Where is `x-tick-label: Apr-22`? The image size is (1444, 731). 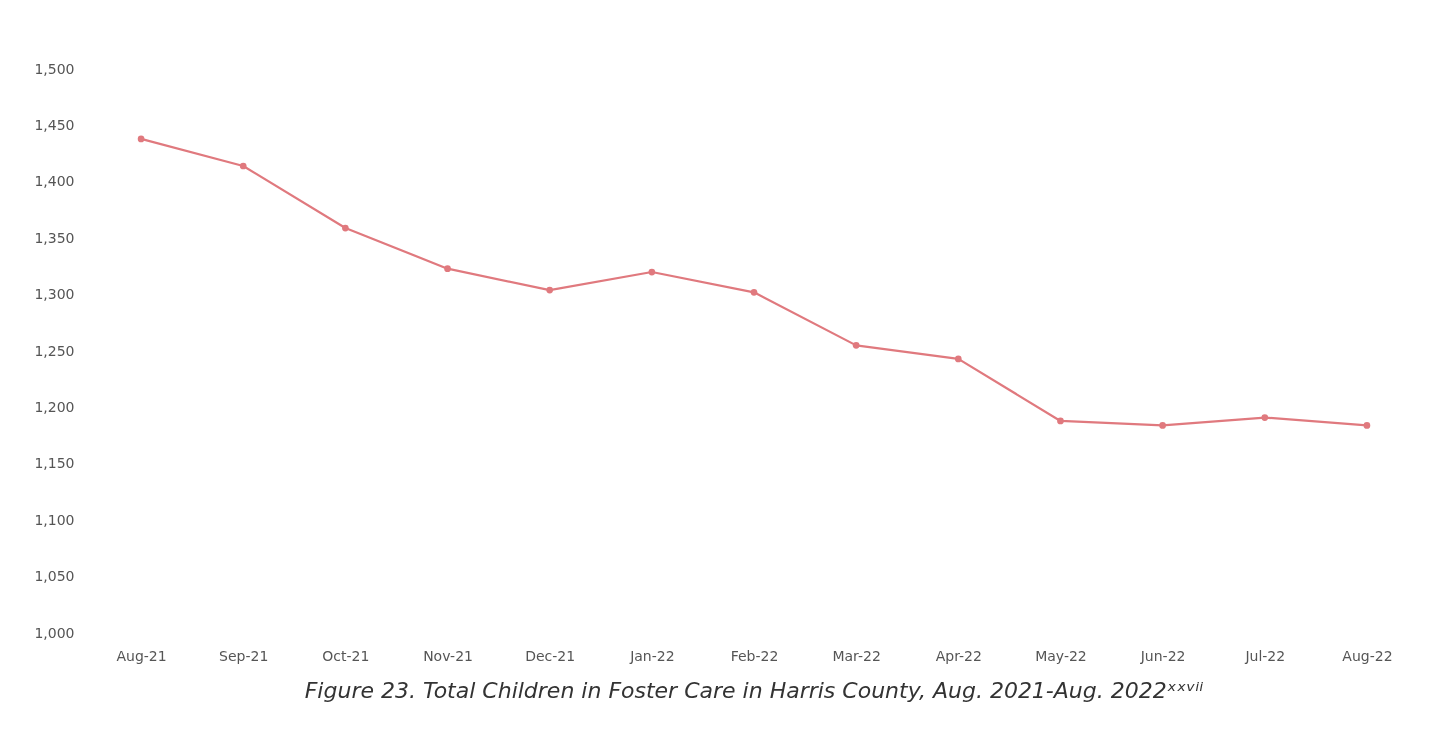 x-tick-label: Apr-22 is located at coordinates (958, 655).